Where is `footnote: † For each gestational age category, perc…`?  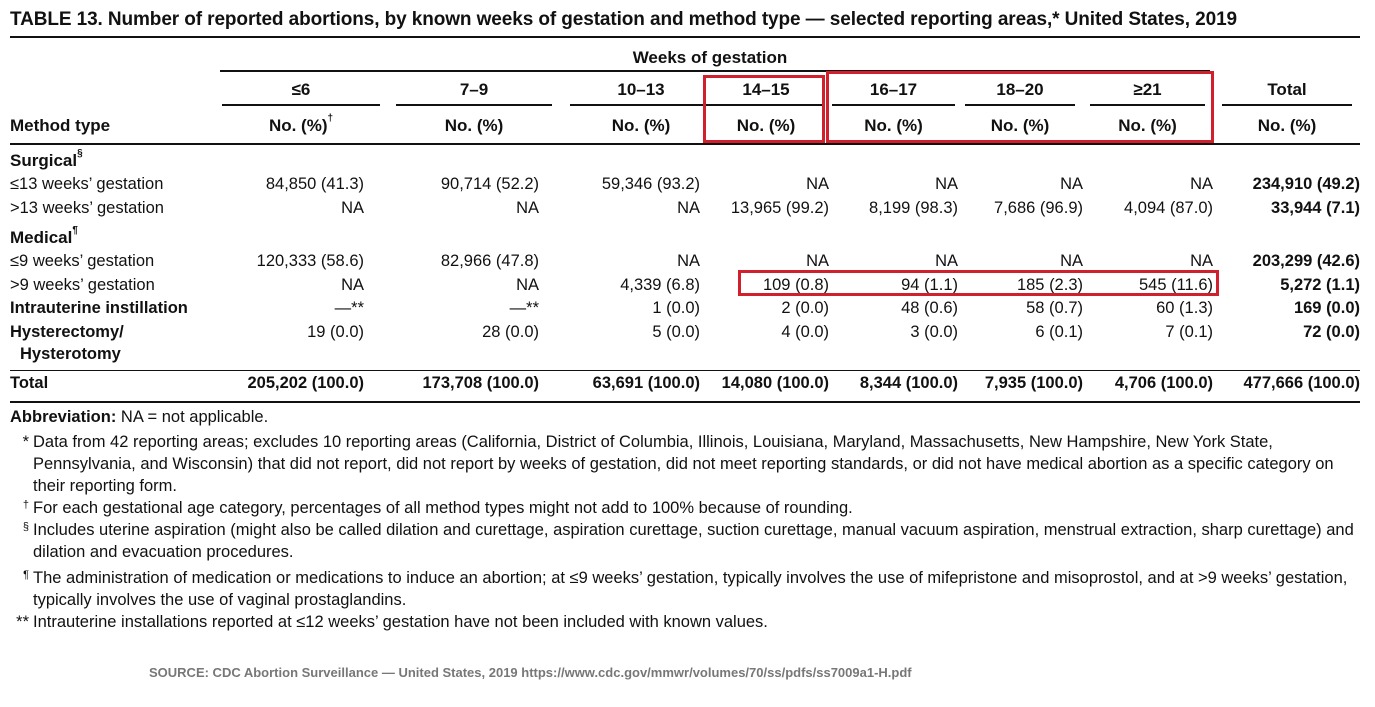
footnote: † For each gestational age category, perc… is located at coordinates (693, 508).